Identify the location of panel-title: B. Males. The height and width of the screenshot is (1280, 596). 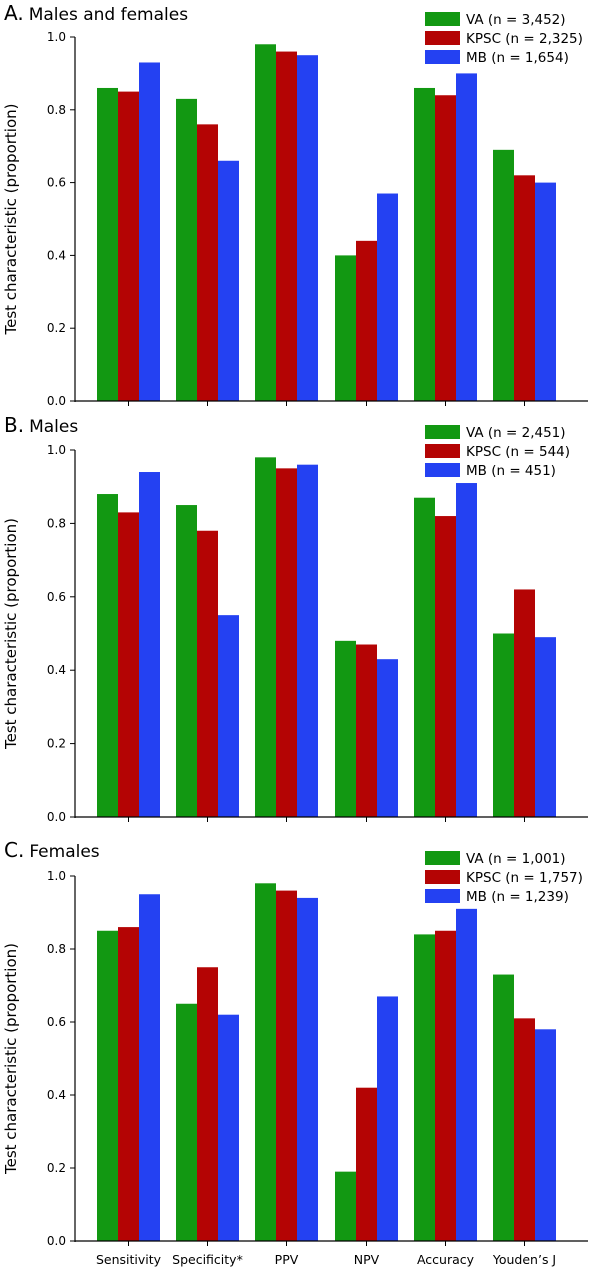
(41, 425).